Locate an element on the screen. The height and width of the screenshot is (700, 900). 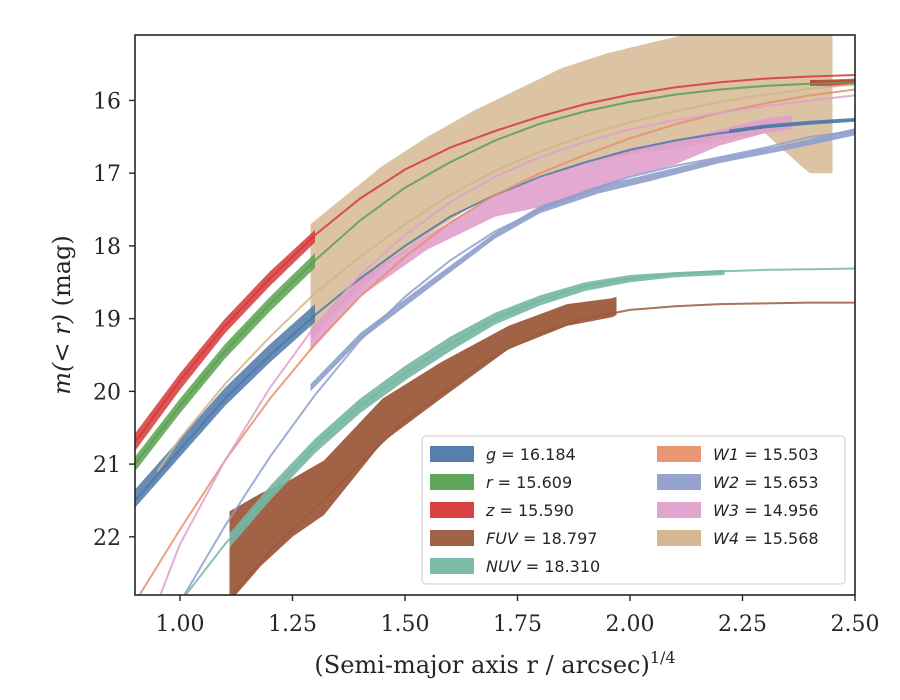
x-tick-label: 1.00 is located at coordinates (180, 624).